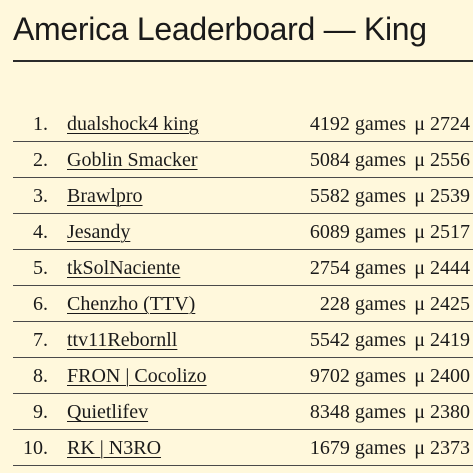  I want to click on rating-value: μ 2517, so click(442, 232).